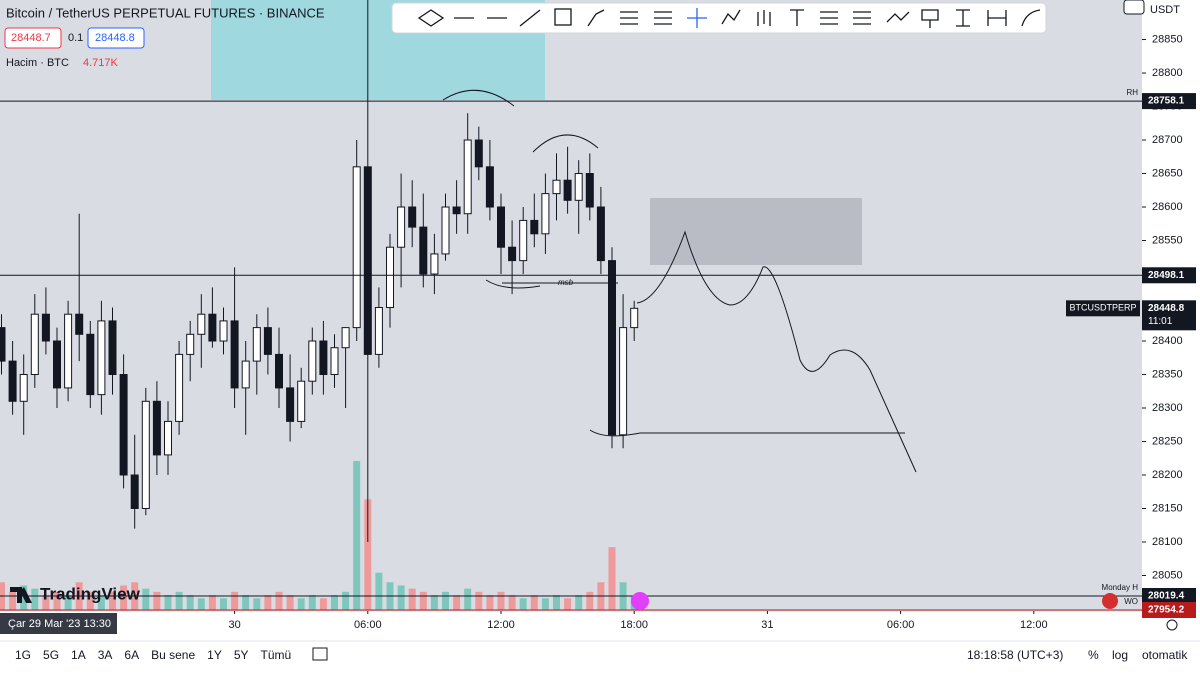 Image resolution: width=1200 pixels, height=680 pixels. Describe the element at coordinates (1165, 655) in the screenshot. I see `scale-option: otomatik` at that location.